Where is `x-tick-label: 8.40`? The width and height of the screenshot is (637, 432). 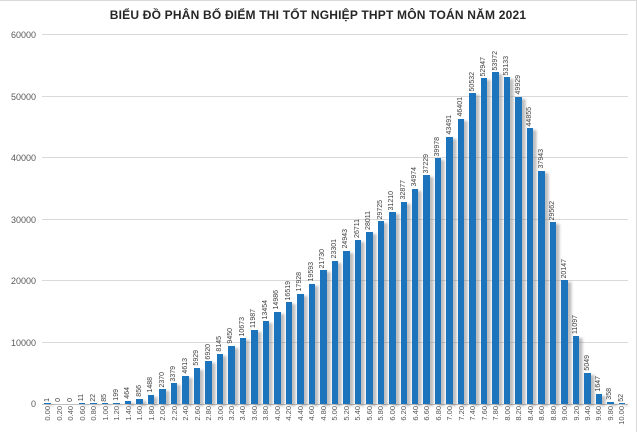
x-tick-label: 8.40 is located at coordinates (530, 413).